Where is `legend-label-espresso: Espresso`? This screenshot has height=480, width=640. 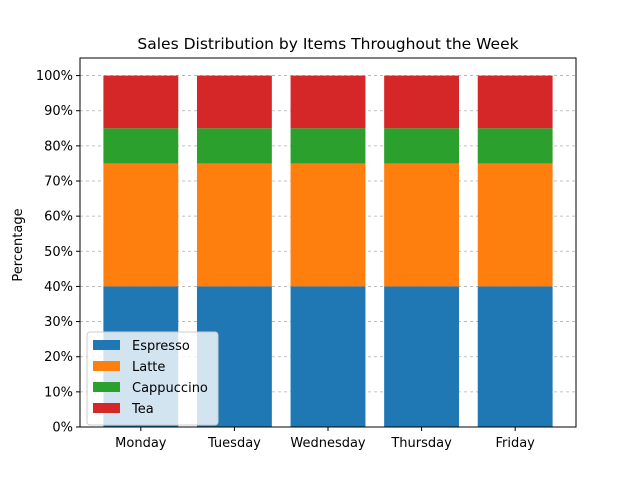 legend-label-espresso: Espresso is located at coordinates (161, 346).